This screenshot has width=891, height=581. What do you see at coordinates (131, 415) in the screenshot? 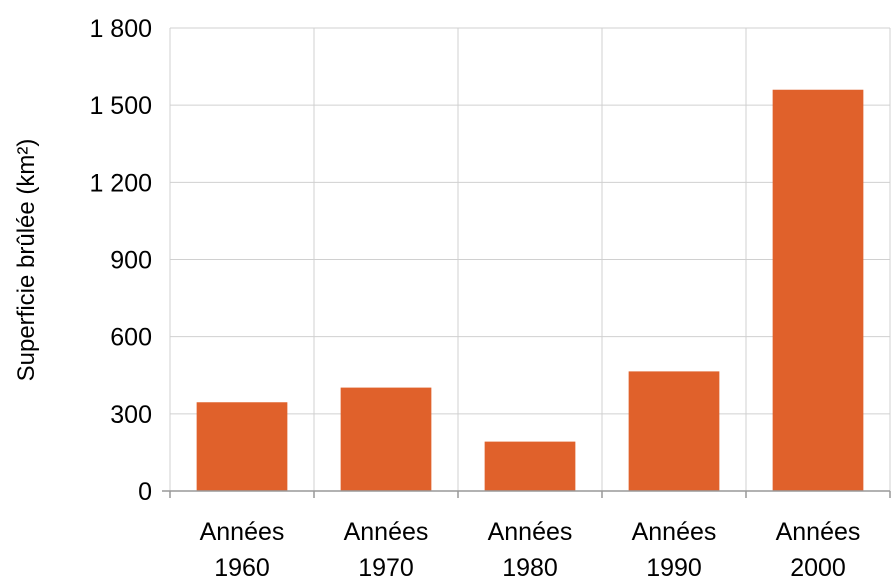
I see `y-tick-label: 300` at bounding box center [131, 415].